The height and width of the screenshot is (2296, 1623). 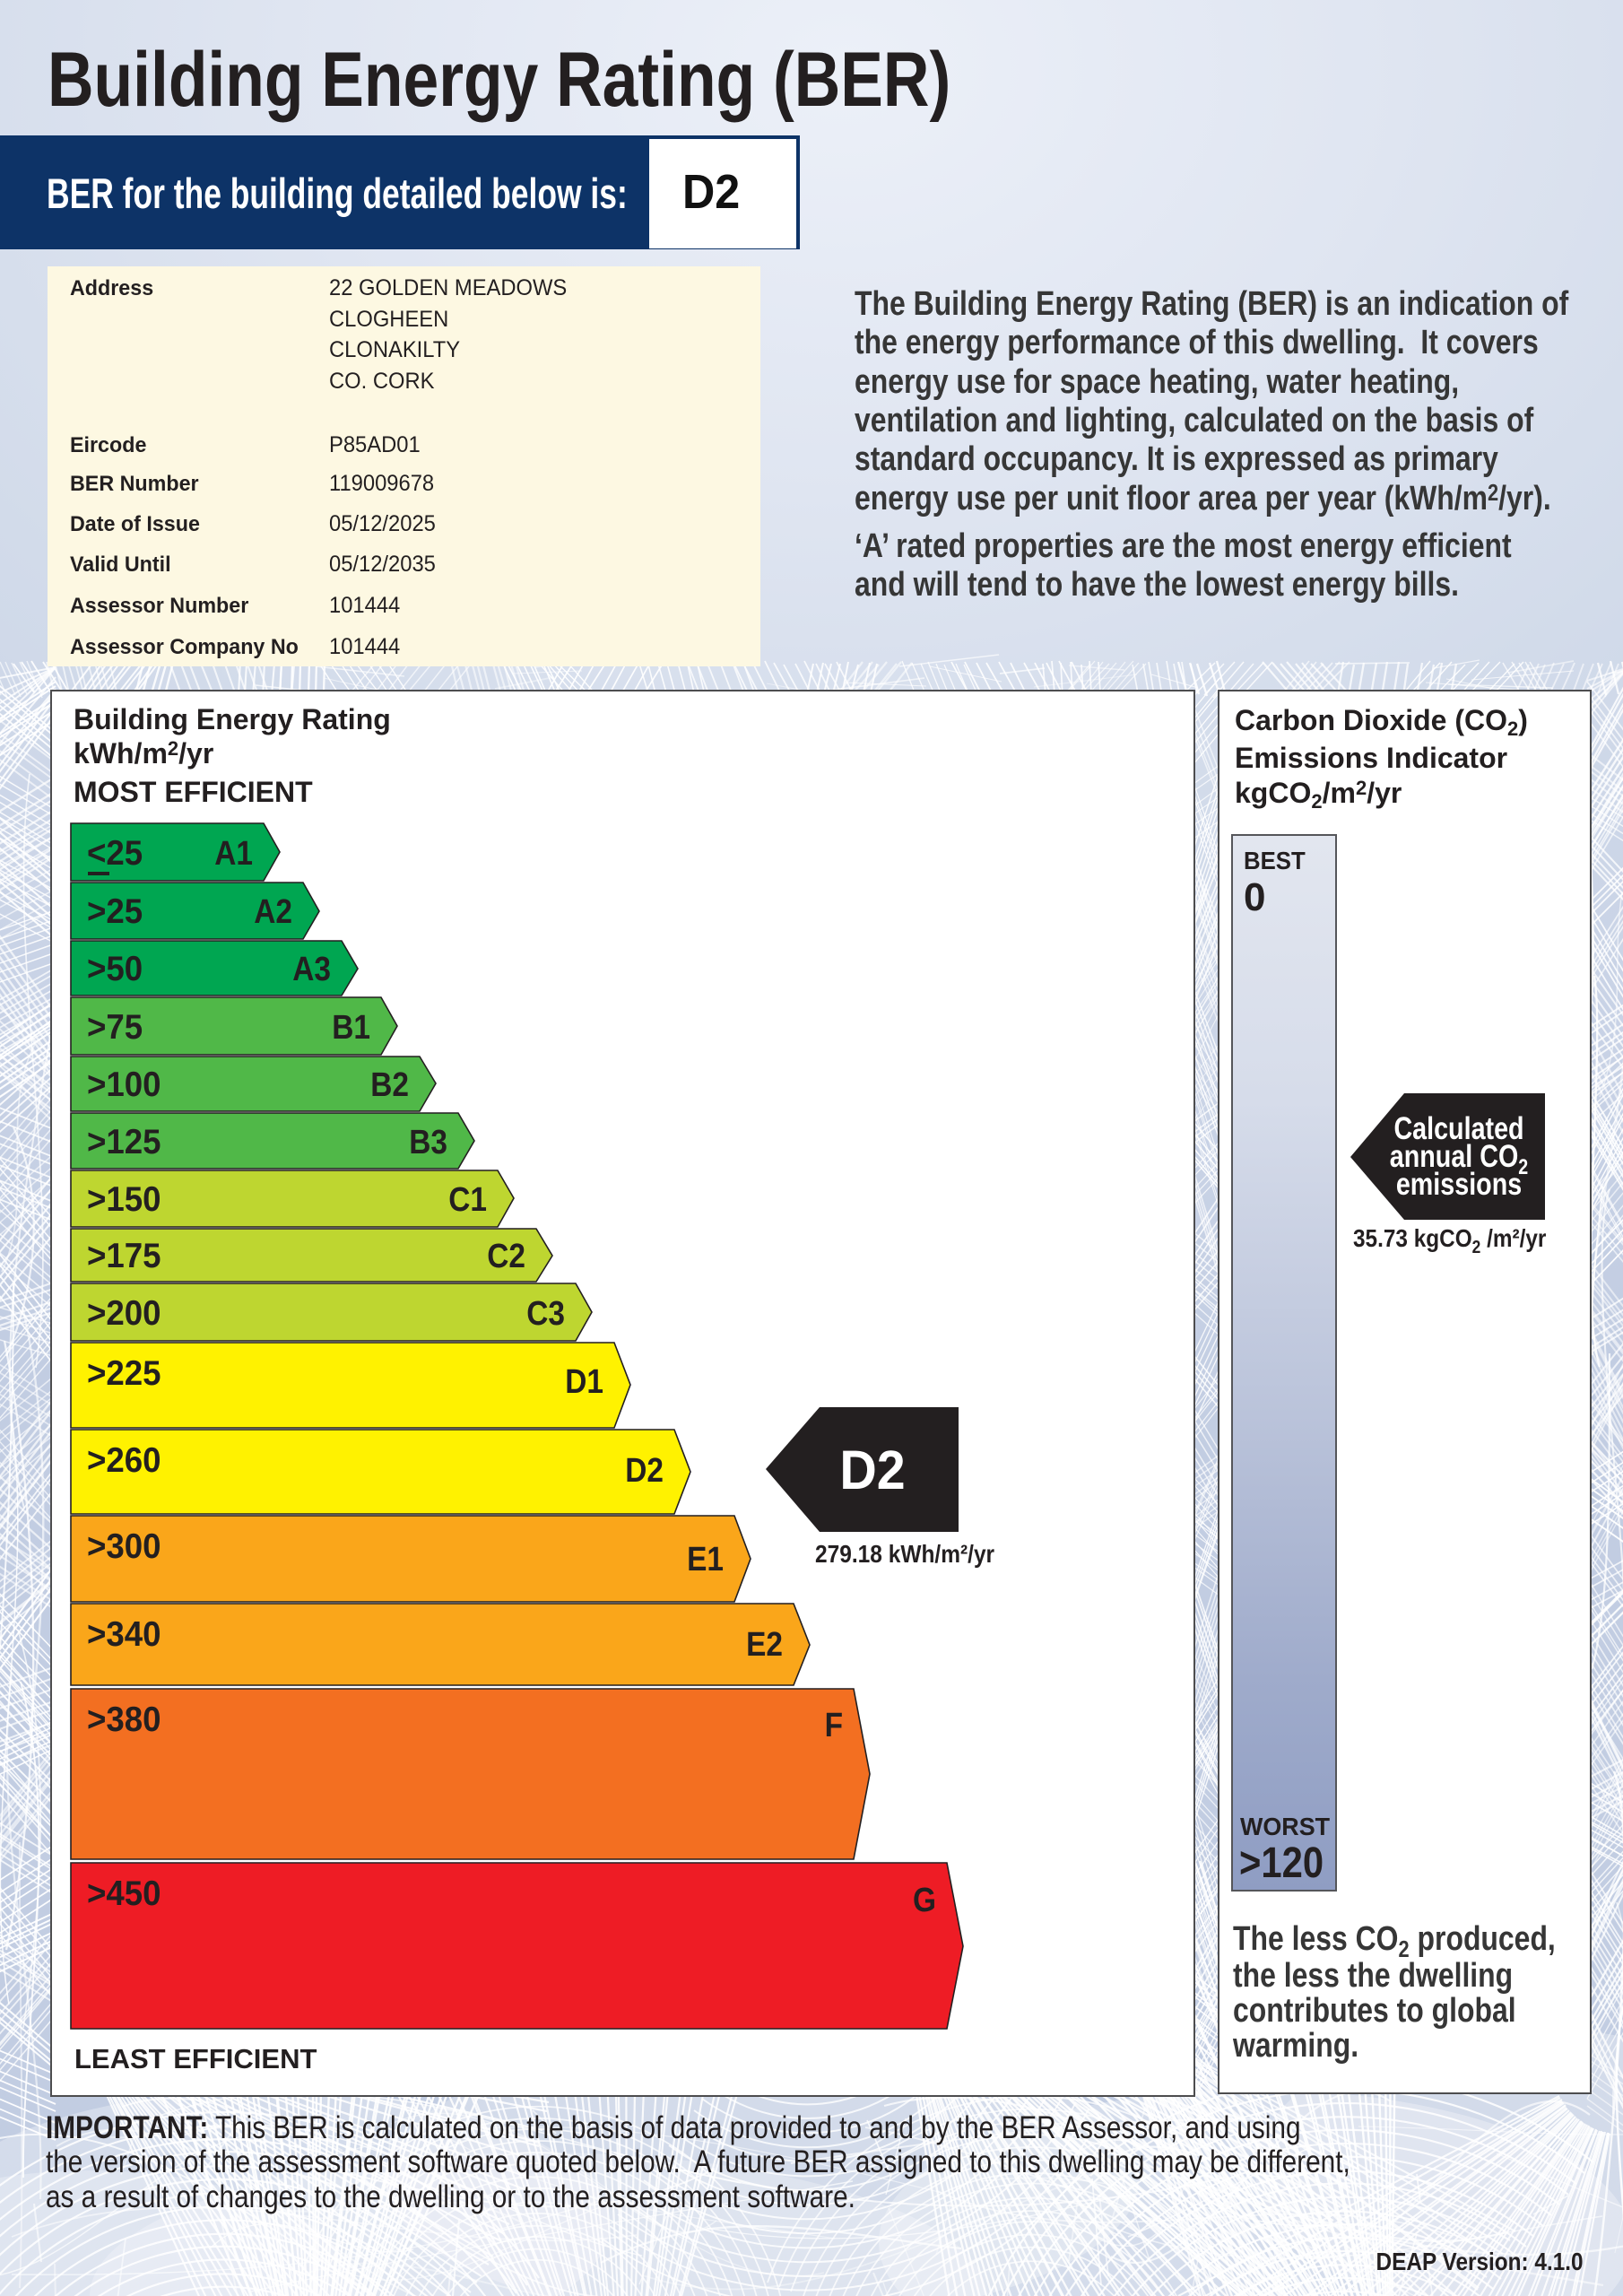 What do you see at coordinates (834, 1725) in the screenshot?
I see `svg-text: F` at bounding box center [834, 1725].